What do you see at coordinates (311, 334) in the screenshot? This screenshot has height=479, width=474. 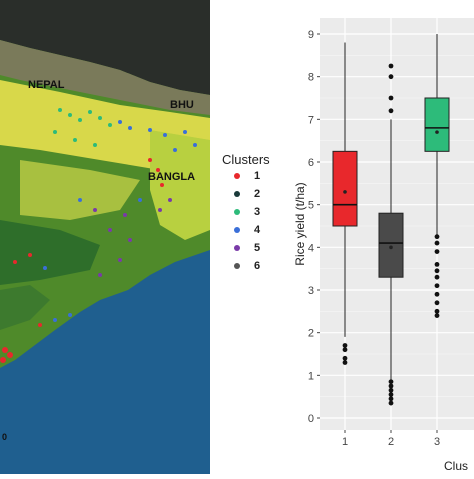 I see `y-tick-label: 2` at bounding box center [311, 334].